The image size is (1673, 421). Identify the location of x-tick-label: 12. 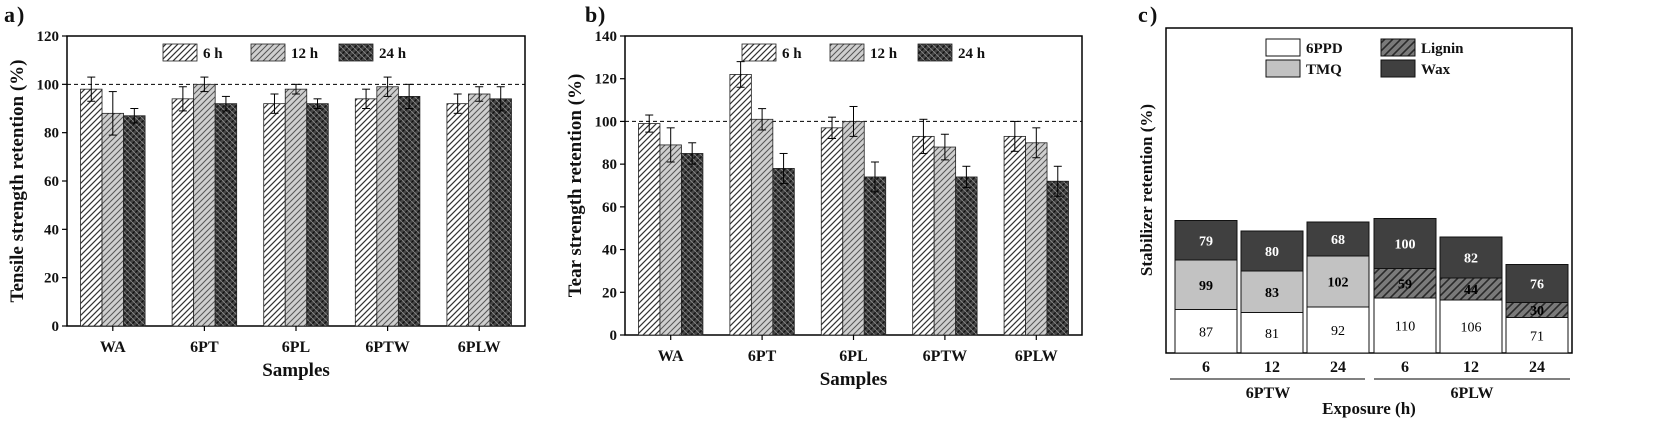
(1471, 367).